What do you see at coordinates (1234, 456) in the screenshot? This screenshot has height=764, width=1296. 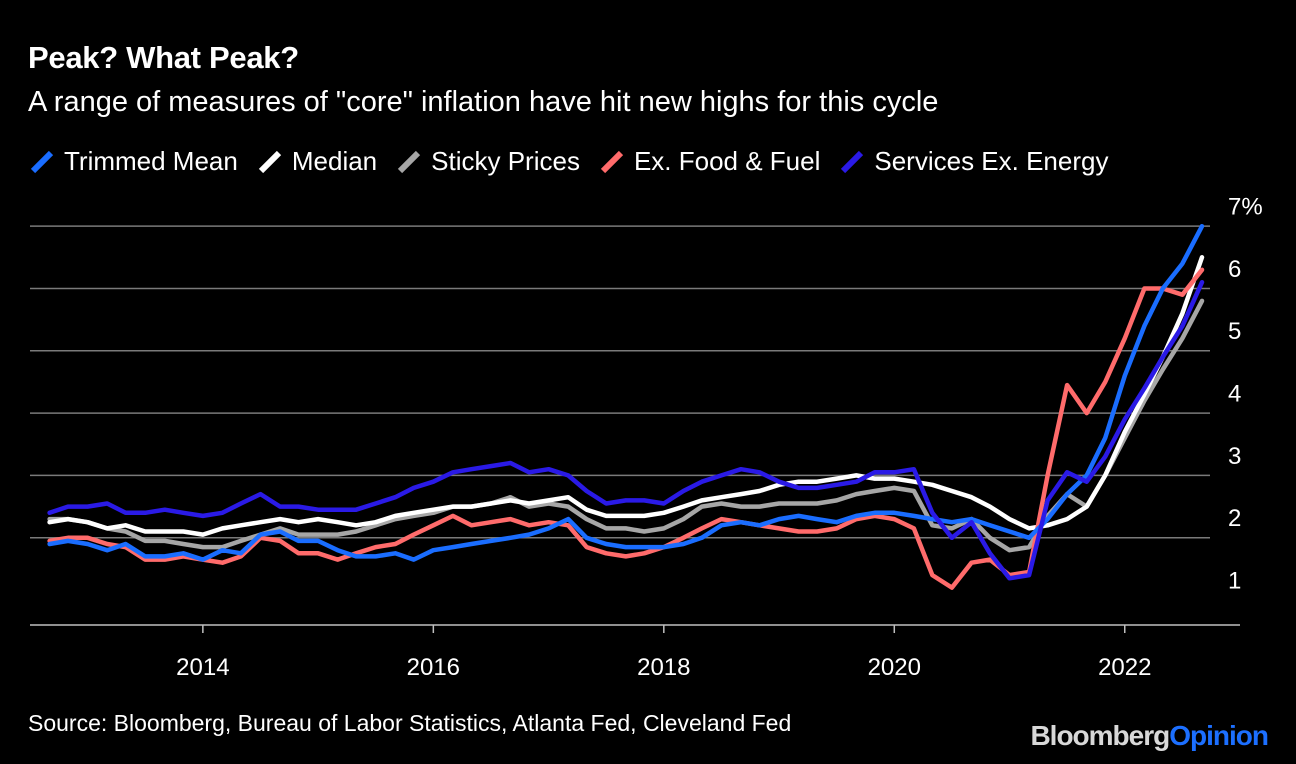 I see `y-tick-label-3: 3` at bounding box center [1234, 456].